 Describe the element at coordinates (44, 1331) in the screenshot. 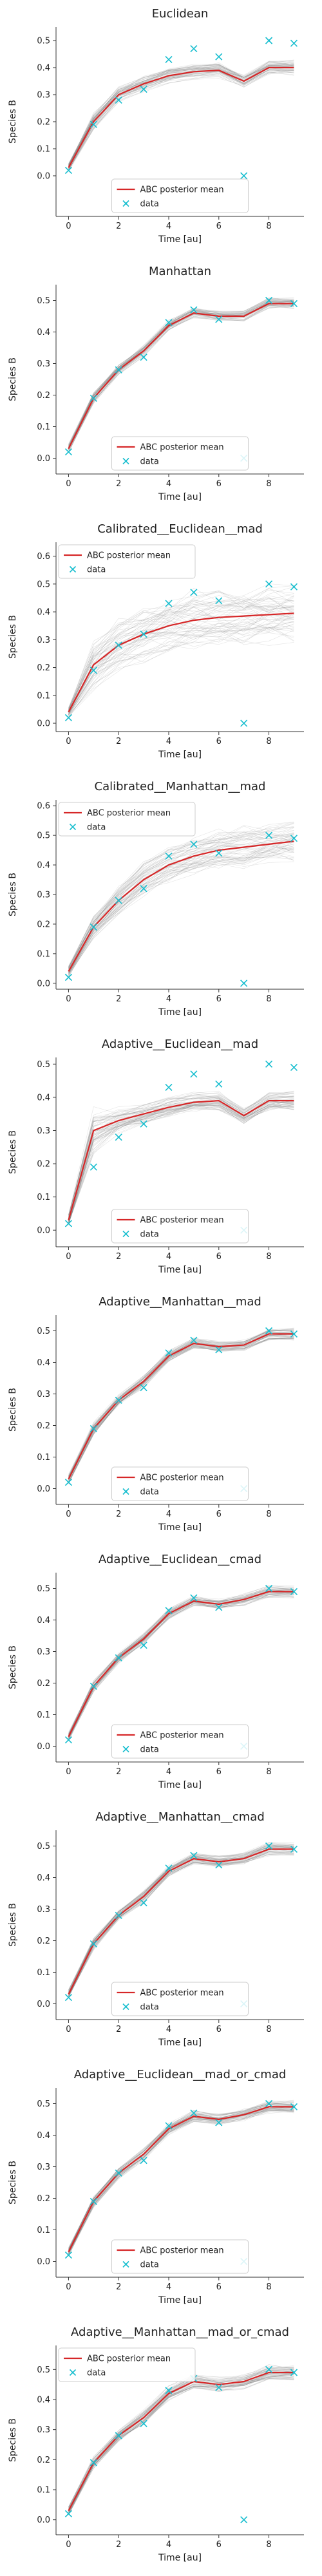

I see `y-tick-label: 0.5` at that location.